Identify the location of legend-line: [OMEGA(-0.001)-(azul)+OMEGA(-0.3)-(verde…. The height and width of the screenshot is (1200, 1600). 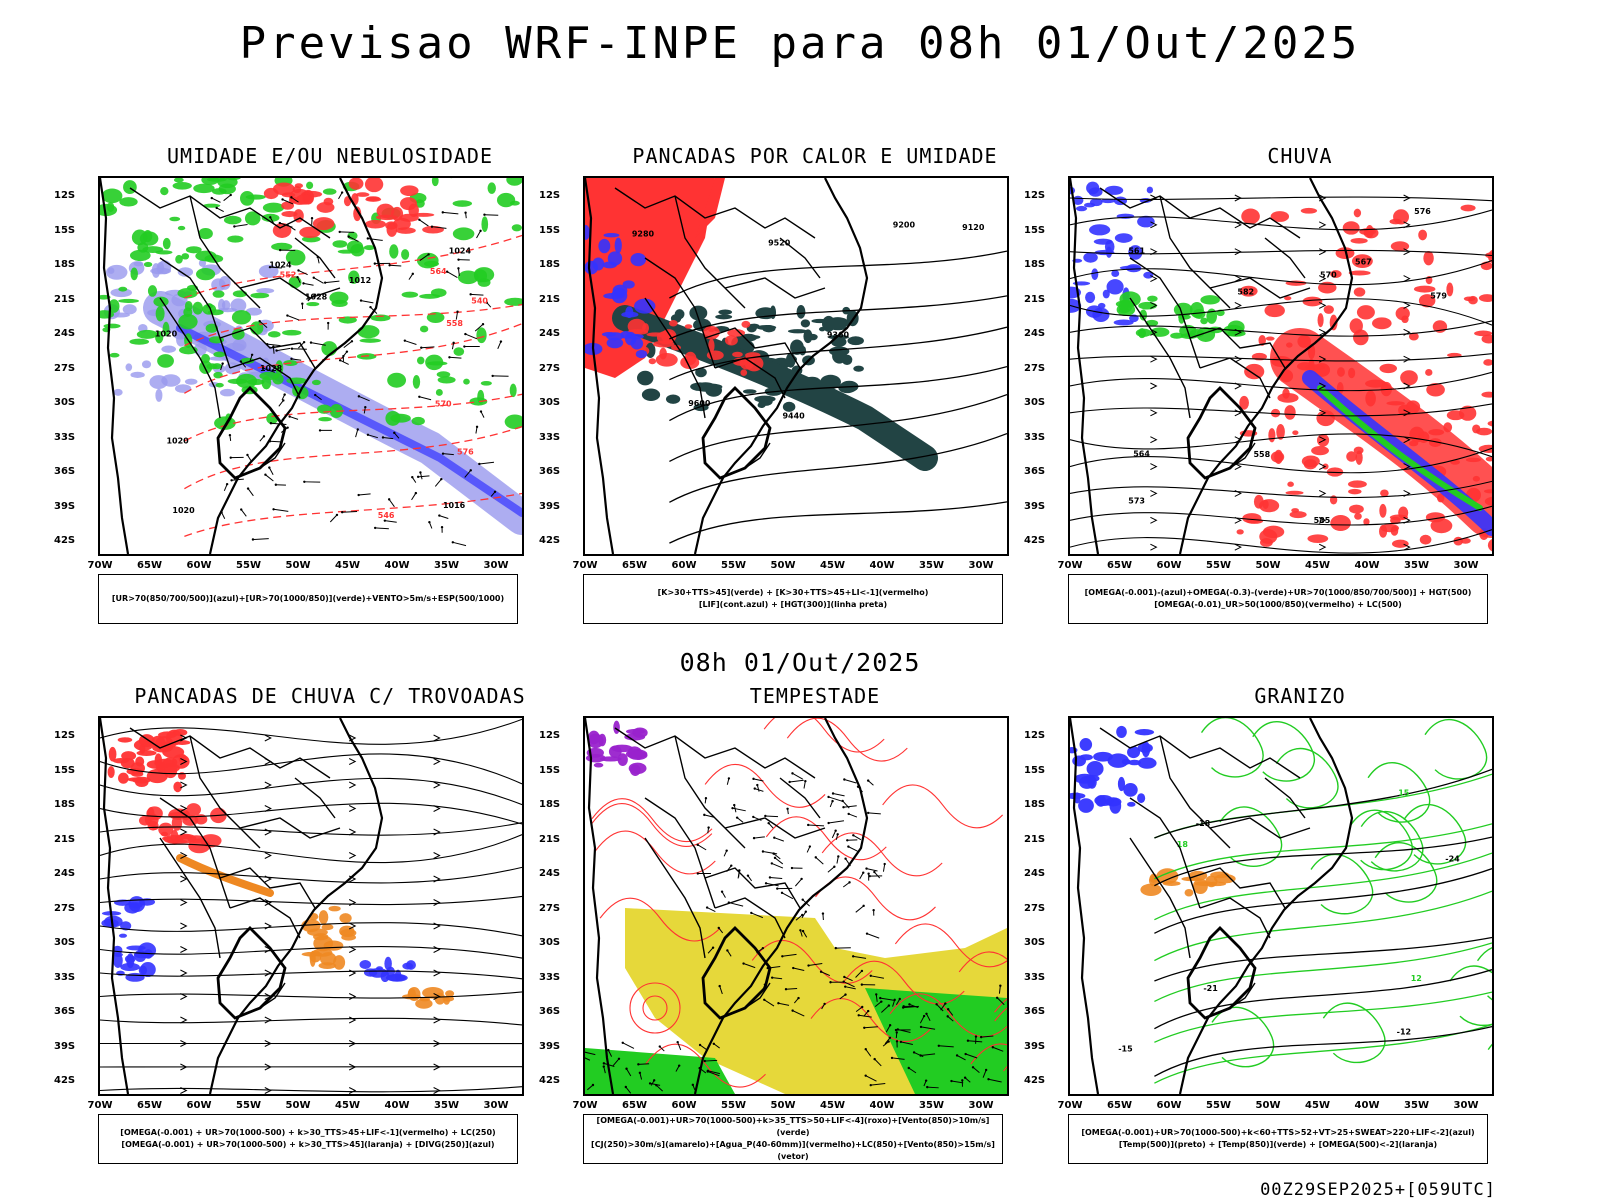
(1278, 592).